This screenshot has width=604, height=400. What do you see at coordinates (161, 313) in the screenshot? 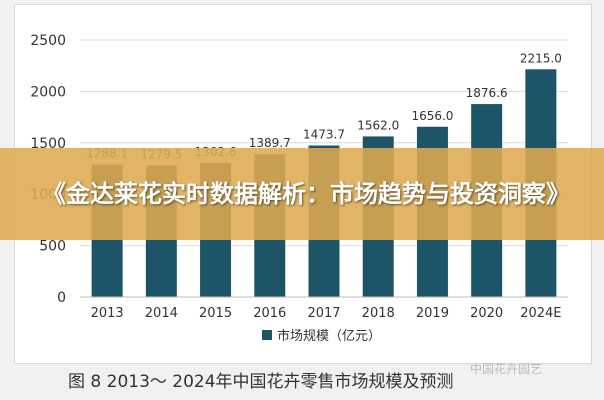
I see `x-tick-label: 2014` at bounding box center [161, 313].